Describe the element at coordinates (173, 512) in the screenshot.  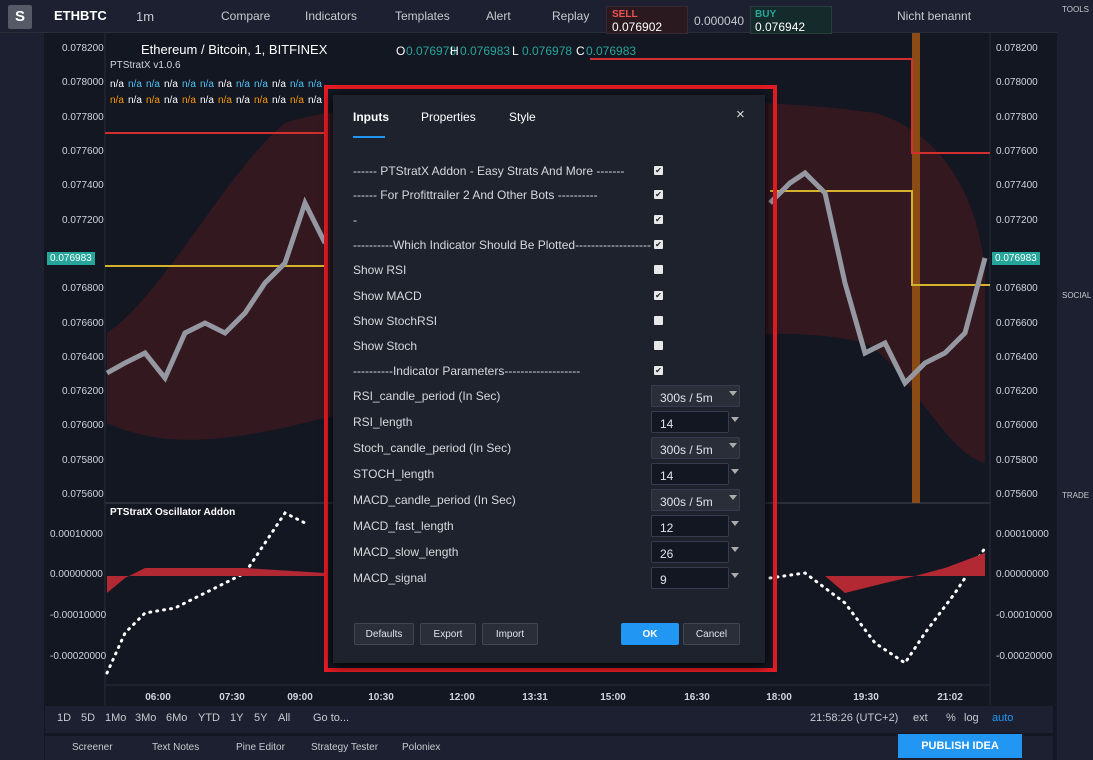
I see `oscillator-title: PTStratX Oscillator Addon` at that location.